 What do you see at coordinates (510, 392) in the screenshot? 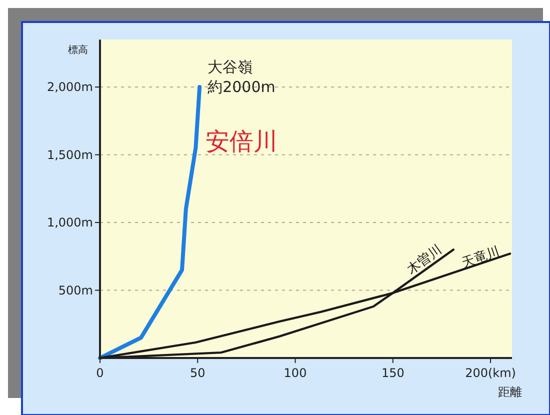
I see `x-axis-title: 距離` at bounding box center [510, 392].